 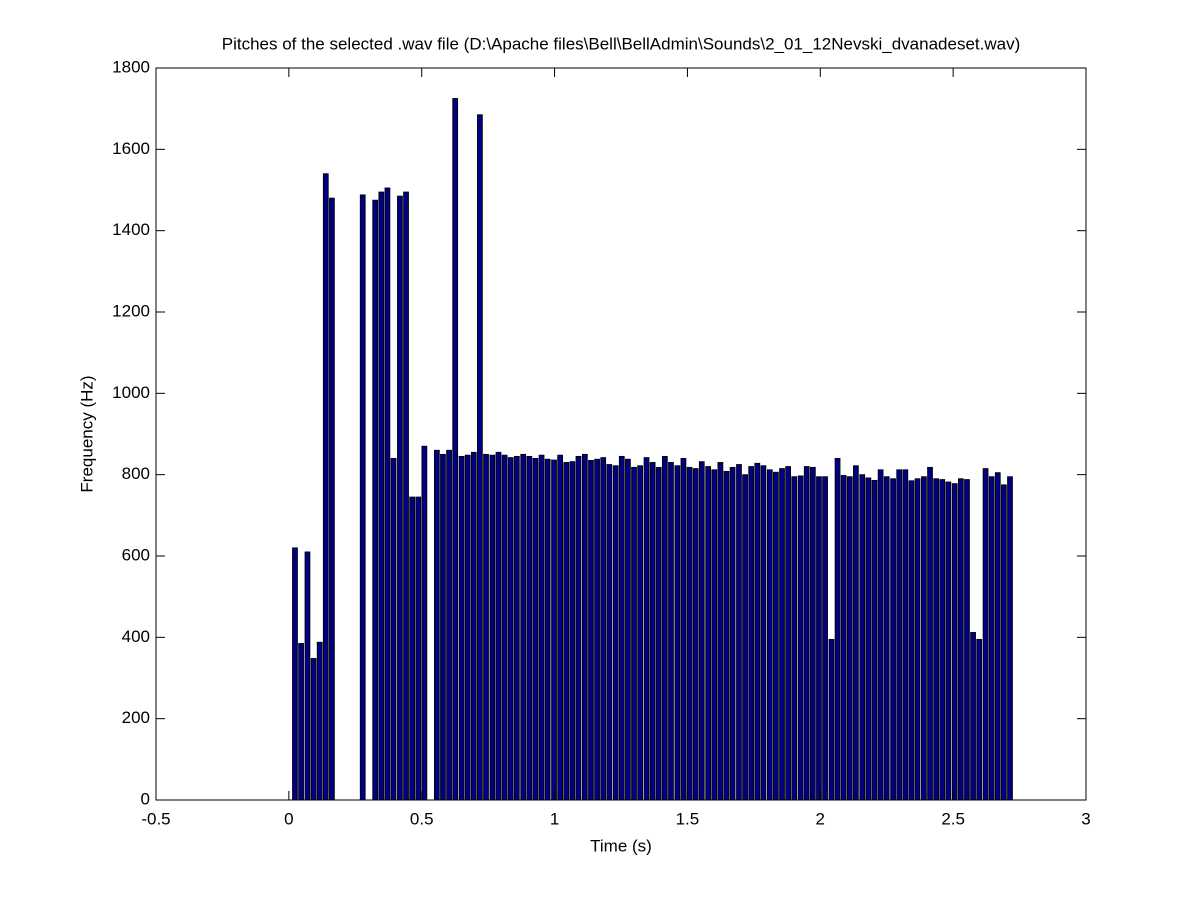 What do you see at coordinates (1085, 818) in the screenshot?
I see `x-tick-label: 3` at bounding box center [1085, 818].